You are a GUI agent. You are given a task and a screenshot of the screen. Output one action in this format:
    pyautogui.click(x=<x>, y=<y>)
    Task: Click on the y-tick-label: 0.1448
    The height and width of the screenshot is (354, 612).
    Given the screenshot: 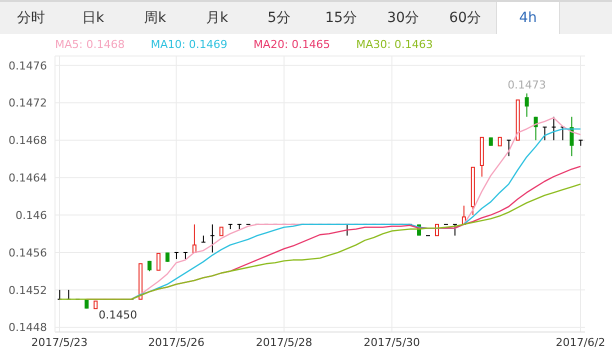 What is the action you would take?
    pyautogui.click(x=27, y=327)
    